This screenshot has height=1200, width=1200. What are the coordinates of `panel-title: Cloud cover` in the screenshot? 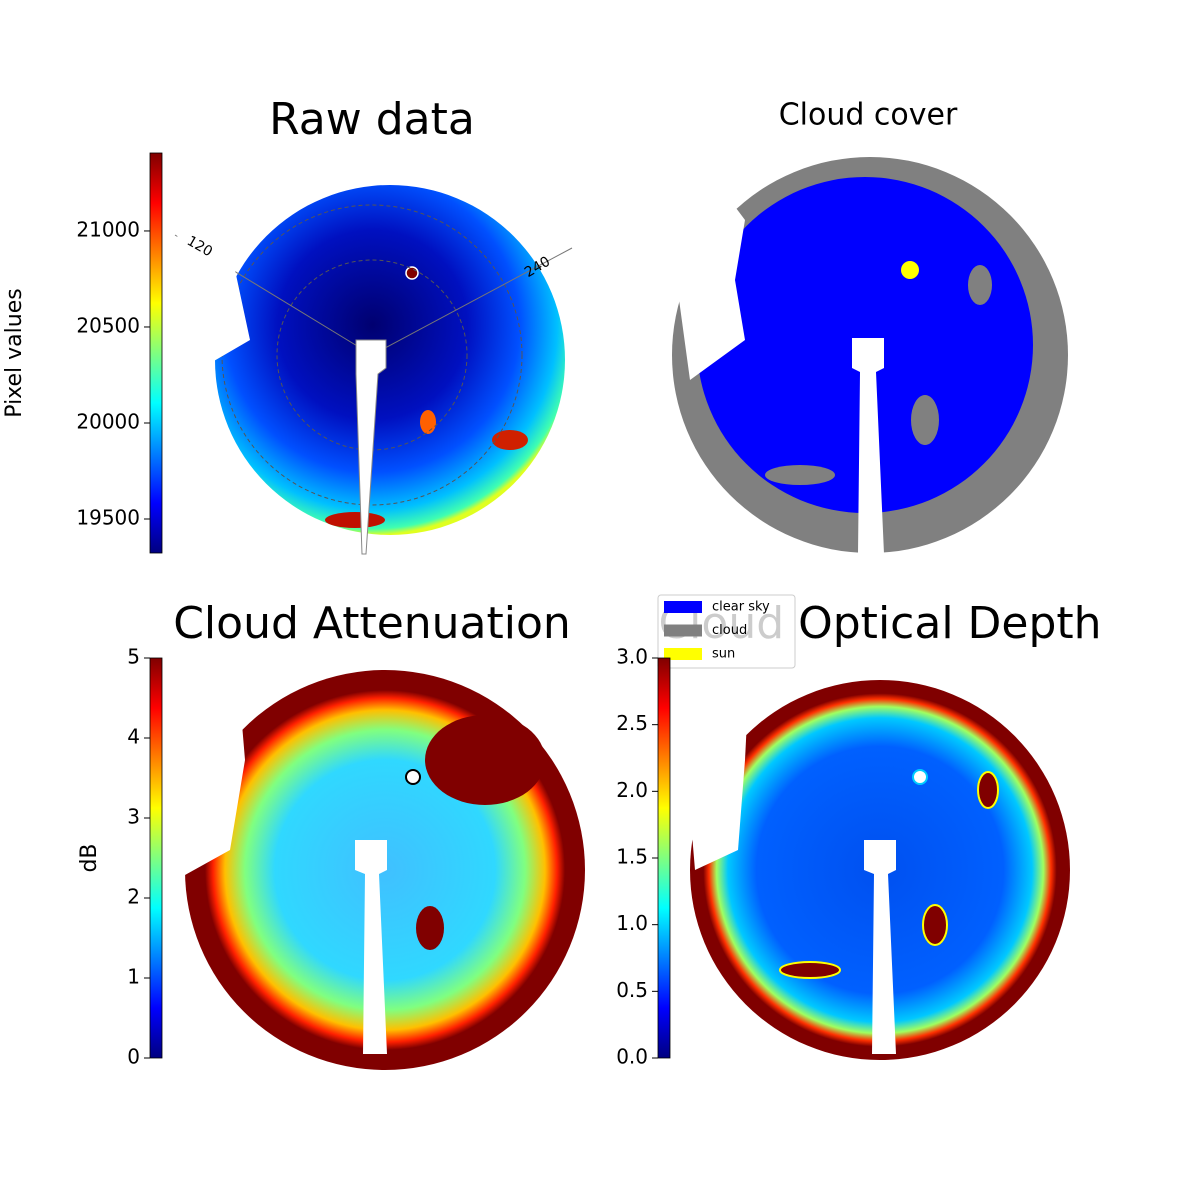 It's located at (868, 115).